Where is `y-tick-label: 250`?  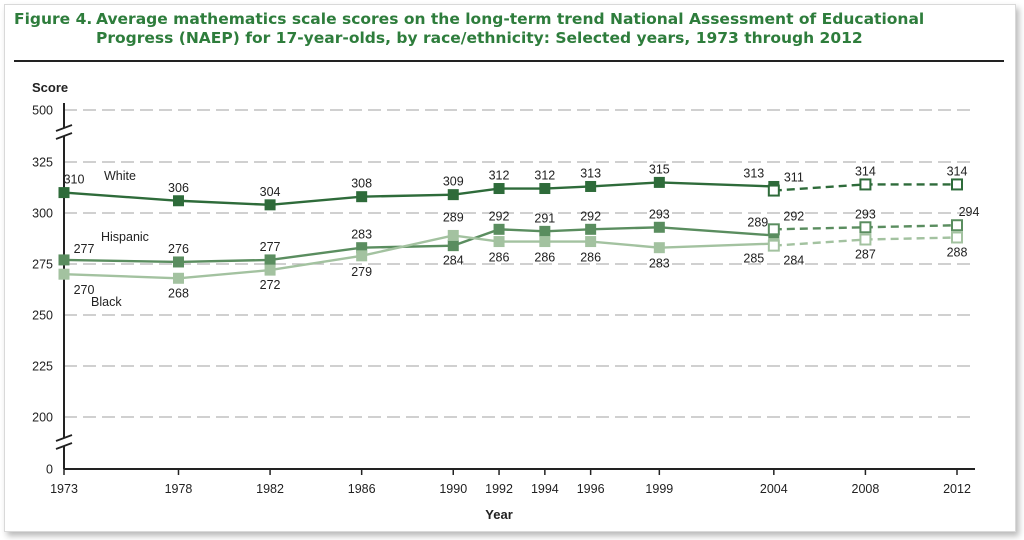
y-tick-label: 250 is located at coordinates (42, 316).